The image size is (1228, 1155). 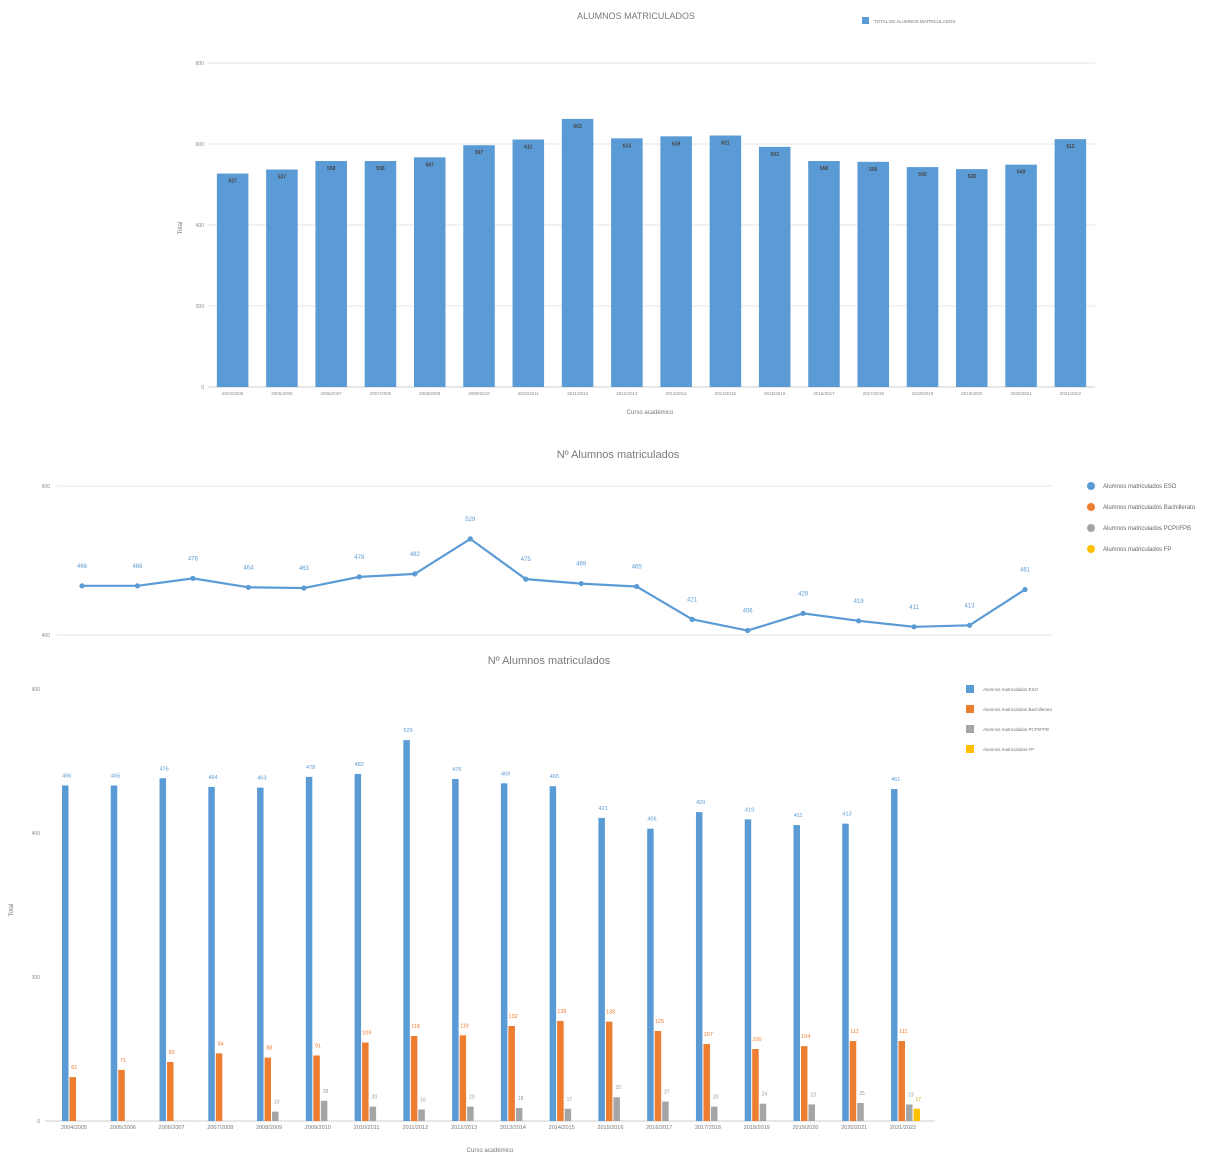 What do you see at coordinates (359, 765) in the screenshot?
I see `chart3-data-label: 482` at bounding box center [359, 765].